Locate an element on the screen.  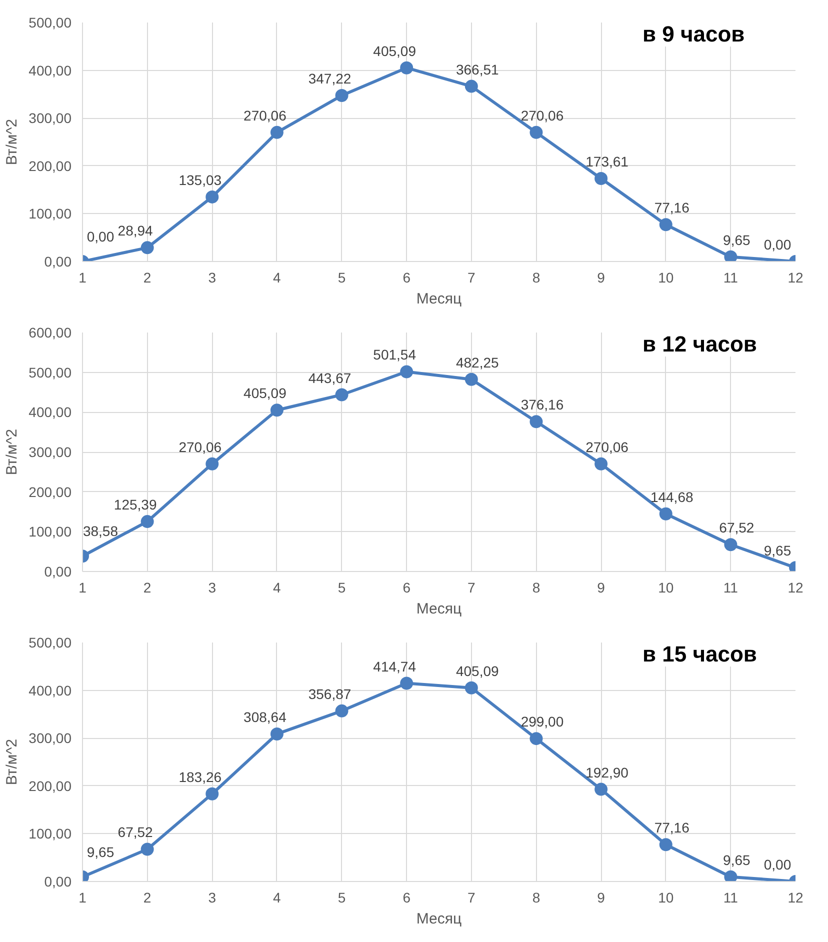
data-label: 299,00 is located at coordinates (542, 722).